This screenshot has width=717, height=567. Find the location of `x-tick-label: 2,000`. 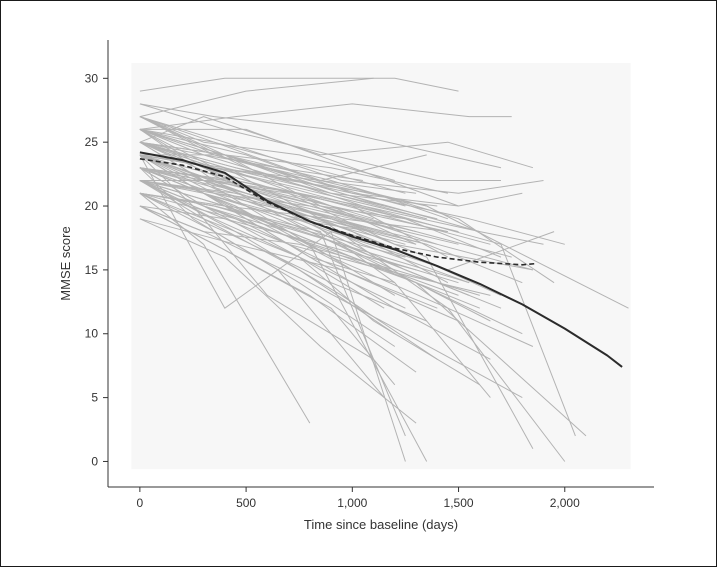

x-tick-label: 2,000 is located at coordinates (565, 503).